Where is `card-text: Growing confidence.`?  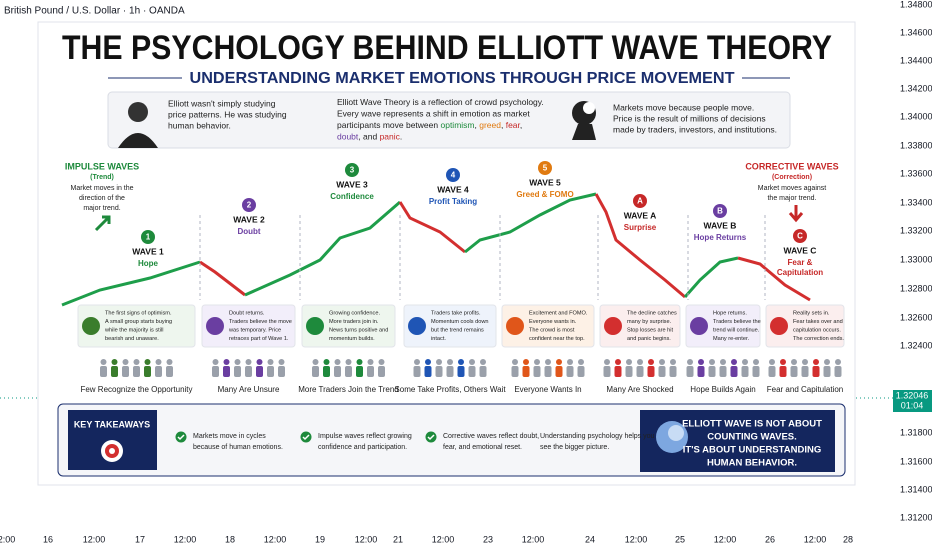
card-text: Growing confidence. is located at coordinates (354, 313).